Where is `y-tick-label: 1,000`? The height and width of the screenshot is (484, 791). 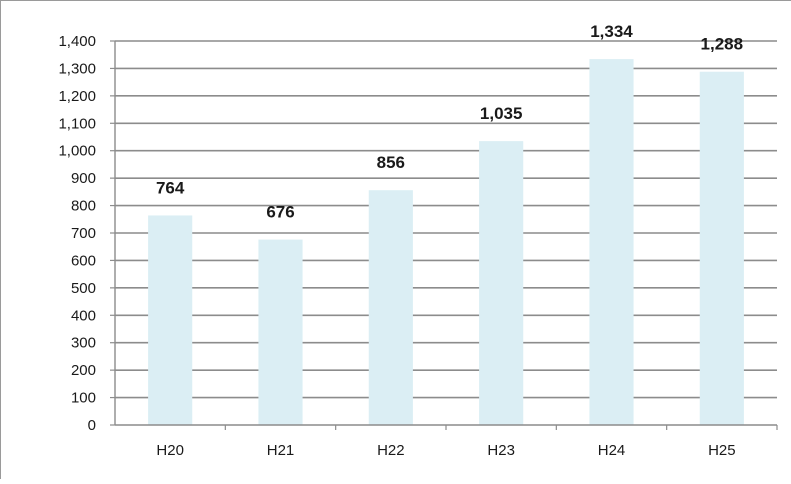
y-tick-label: 1,000 is located at coordinates (77, 151).